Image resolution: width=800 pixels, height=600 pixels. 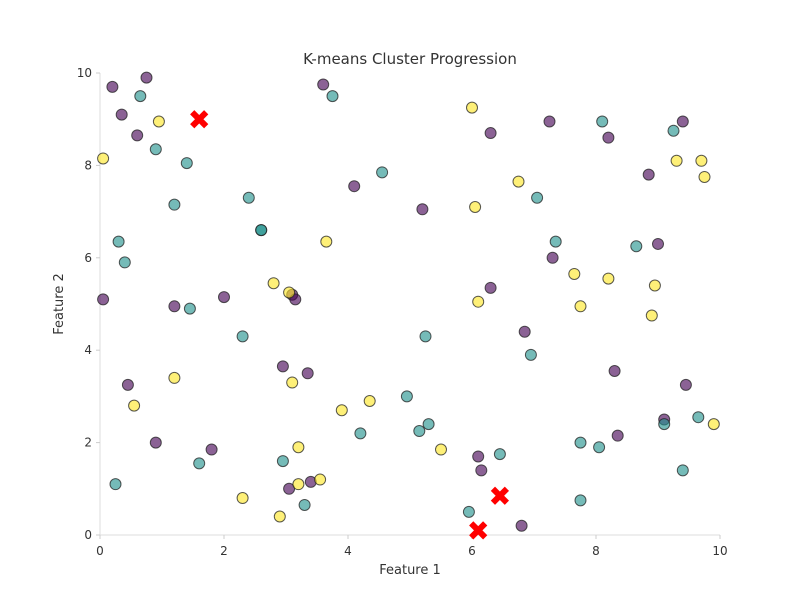 I want to click on x-tick-label: 0, so click(x=100, y=551).